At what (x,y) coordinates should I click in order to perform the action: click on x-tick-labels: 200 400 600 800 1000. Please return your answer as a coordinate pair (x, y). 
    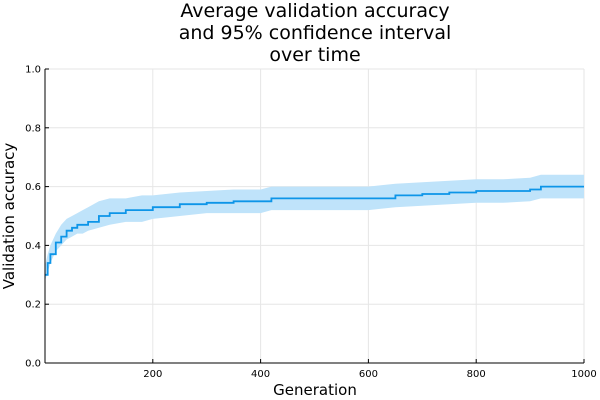
    Looking at the image, I should click on (369, 374).